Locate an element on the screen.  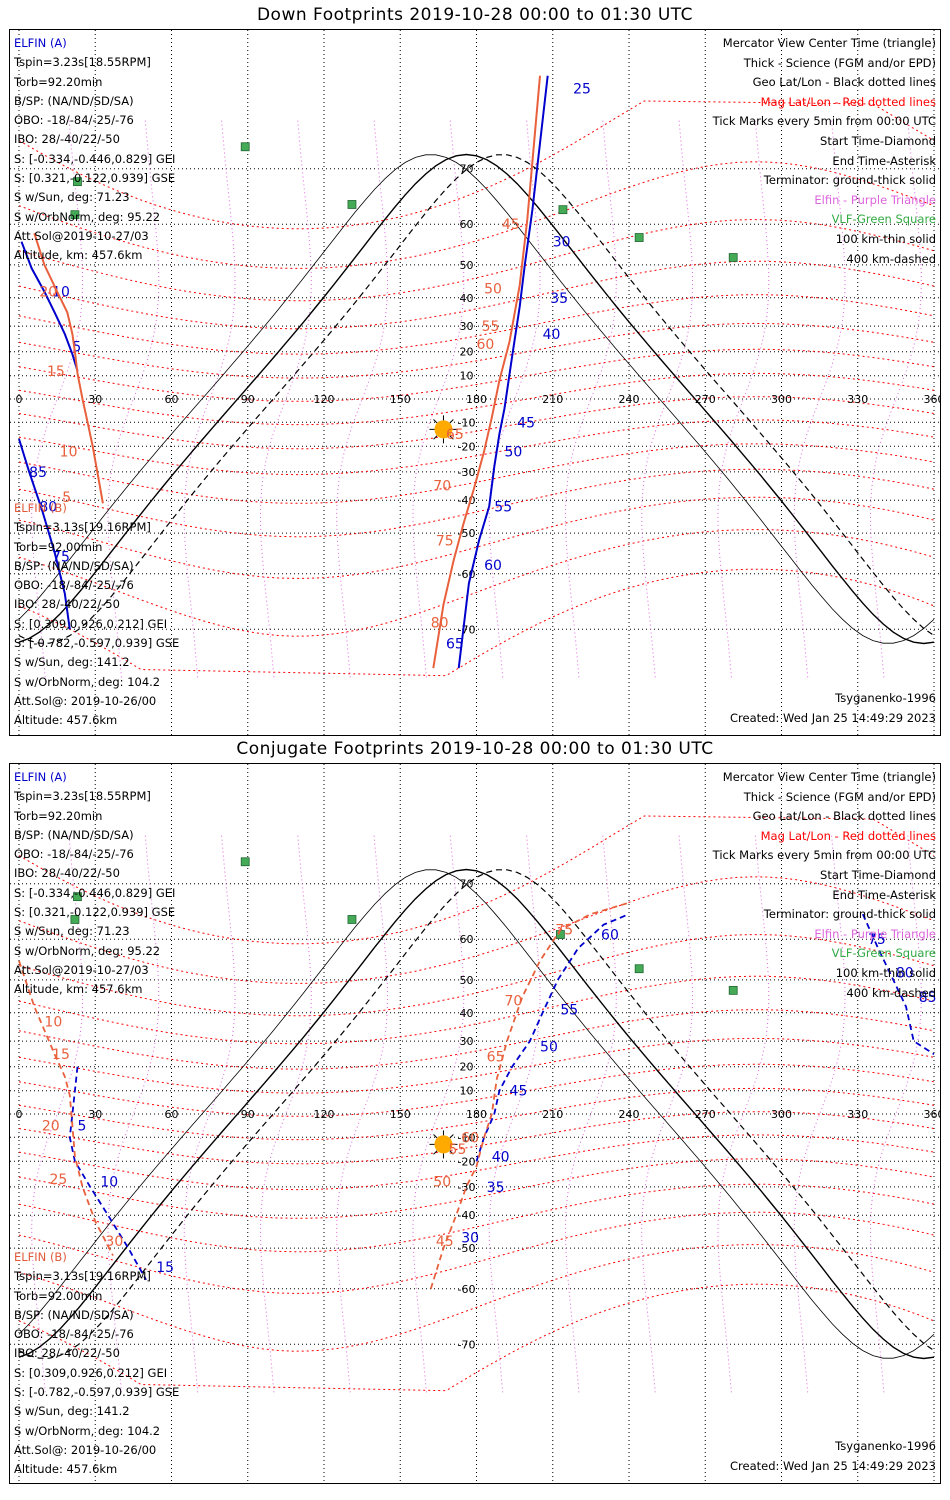
footprint-time-label: 45 is located at coordinates (511, 225).